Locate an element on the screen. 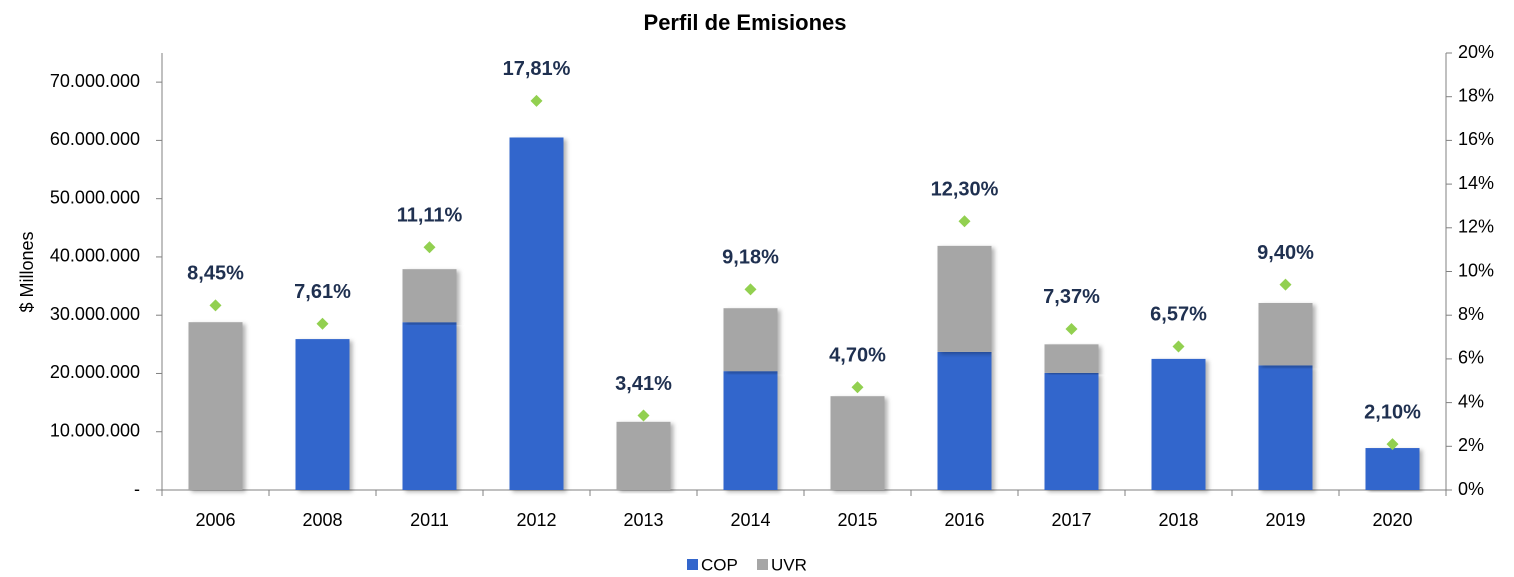 The width and height of the screenshot is (1514, 577). chart-title: Perfil de Emisiones is located at coordinates (745, 22).